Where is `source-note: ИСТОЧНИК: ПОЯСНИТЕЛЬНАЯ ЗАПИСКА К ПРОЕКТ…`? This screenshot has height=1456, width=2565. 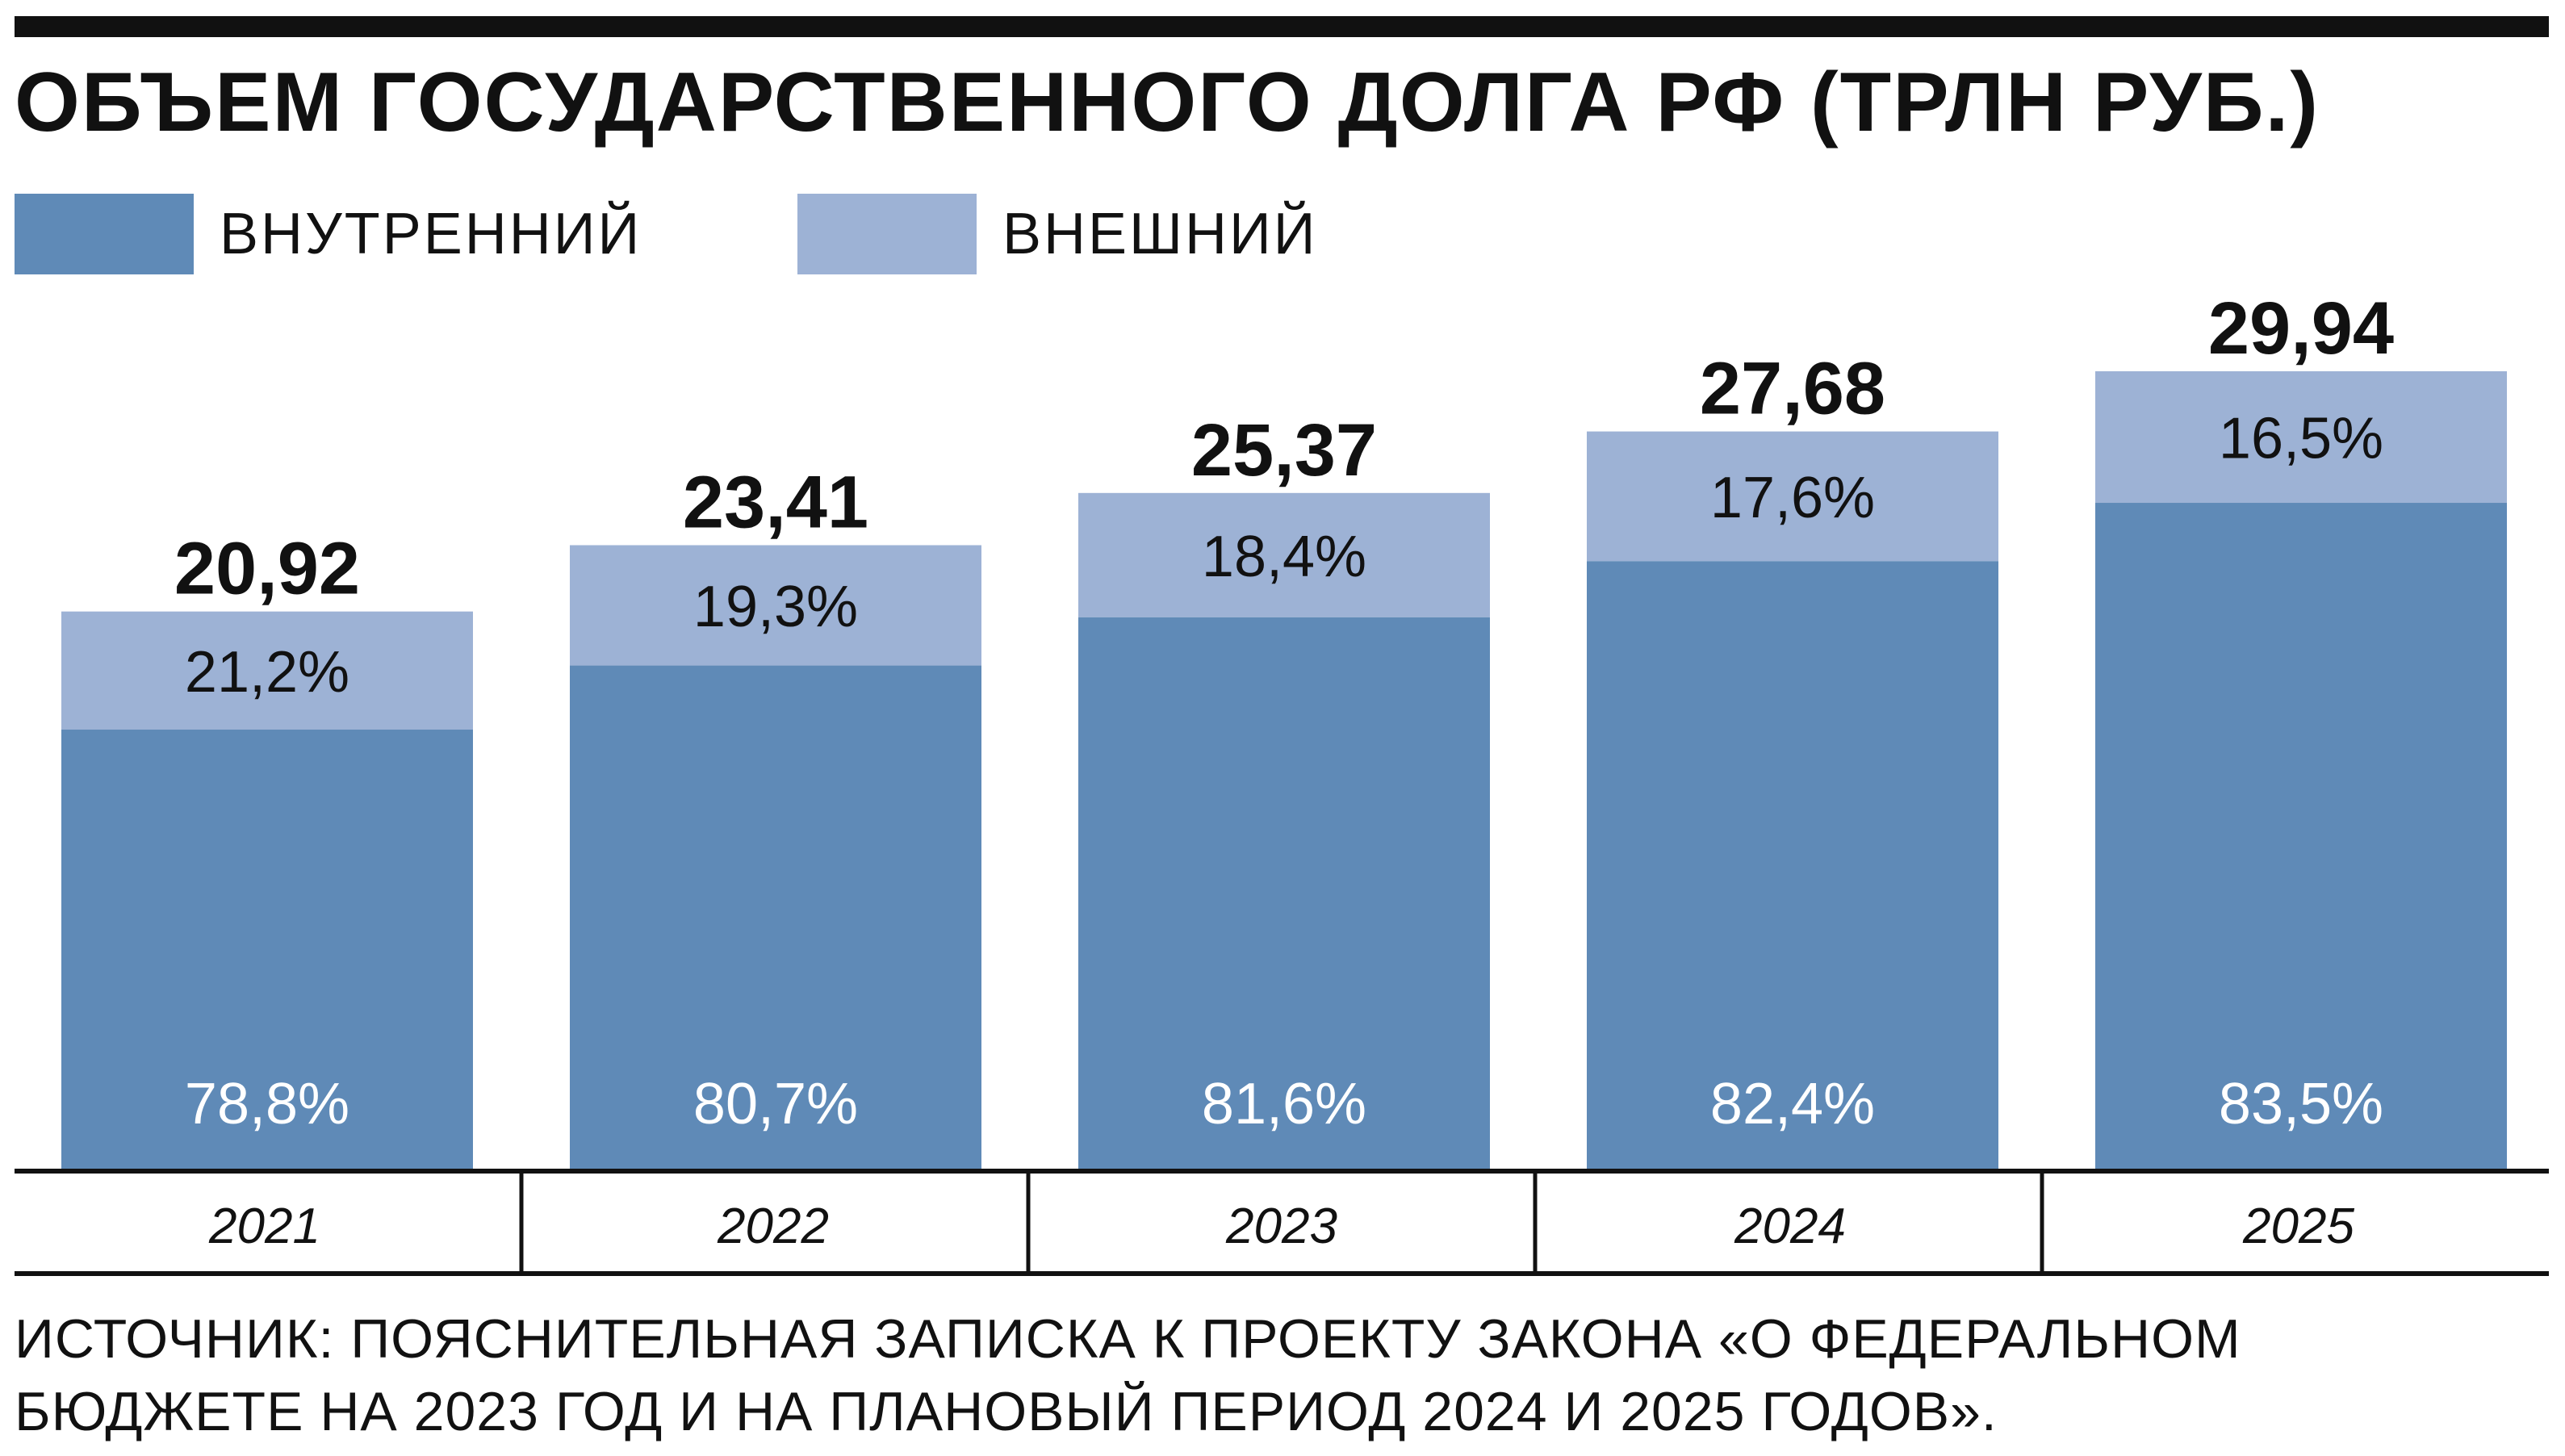
source-note: ИСТОЧНИК: ПОЯСНИТЕЛЬНАЯ ЗАПИСКА К ПРОЕКТ… is located at coordinates (1282, 1376).